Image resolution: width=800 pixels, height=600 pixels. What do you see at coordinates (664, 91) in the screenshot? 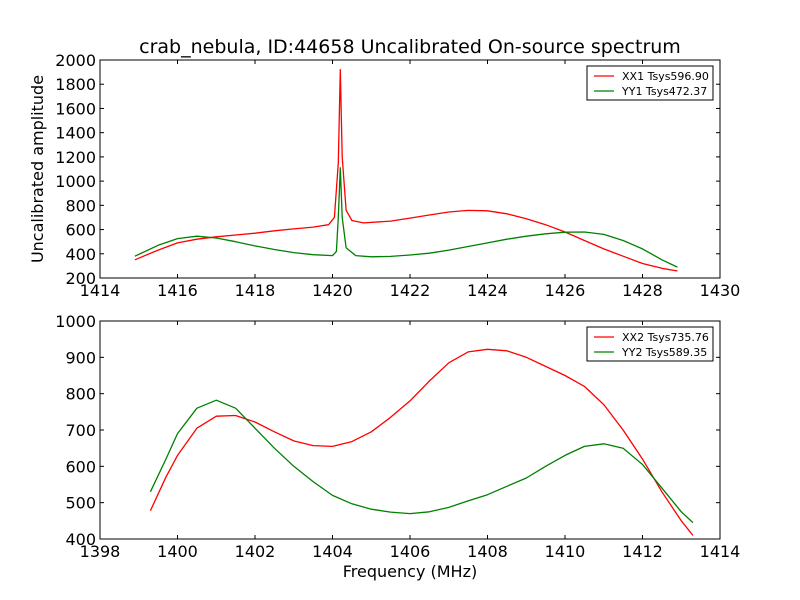
I see `top-legend-label-2: YY1 Tsys472.37` at bounding box center [664, 91].